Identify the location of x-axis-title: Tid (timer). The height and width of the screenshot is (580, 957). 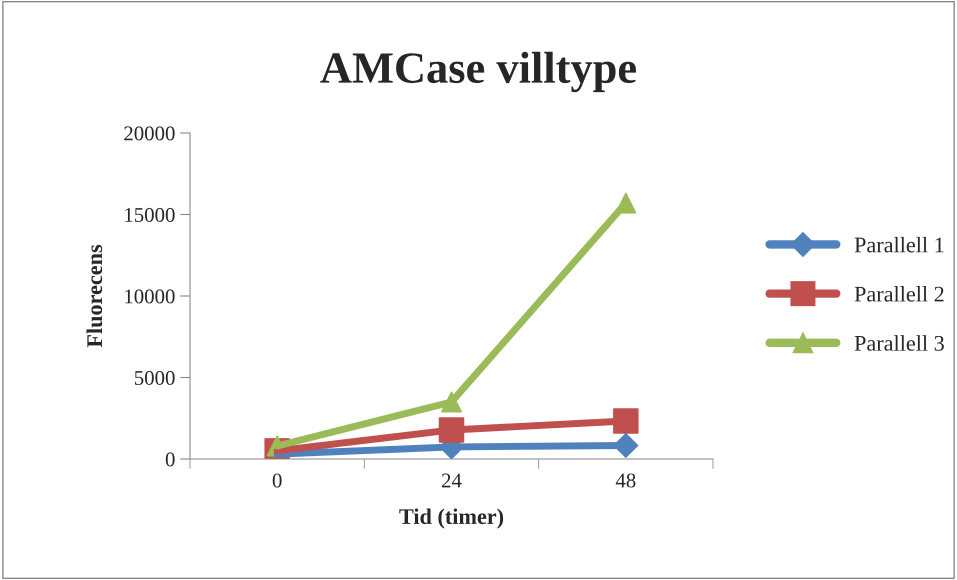
(451, 518).